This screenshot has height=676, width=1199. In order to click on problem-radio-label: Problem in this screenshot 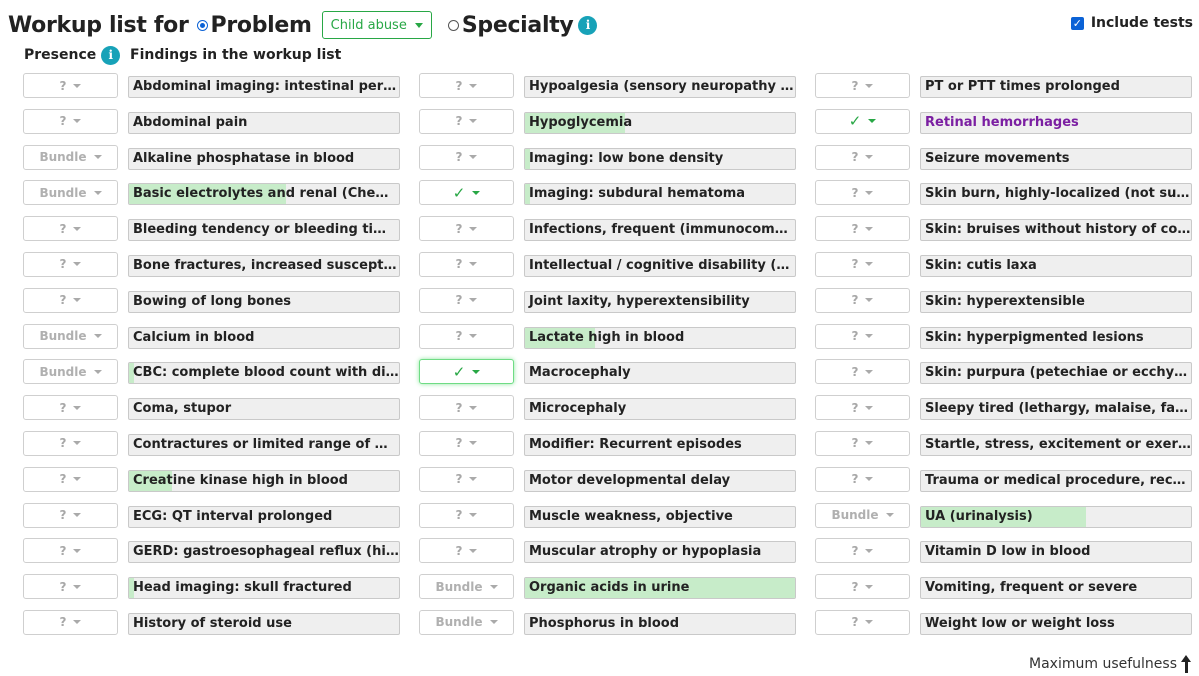, I will do `click(261, 25)`.